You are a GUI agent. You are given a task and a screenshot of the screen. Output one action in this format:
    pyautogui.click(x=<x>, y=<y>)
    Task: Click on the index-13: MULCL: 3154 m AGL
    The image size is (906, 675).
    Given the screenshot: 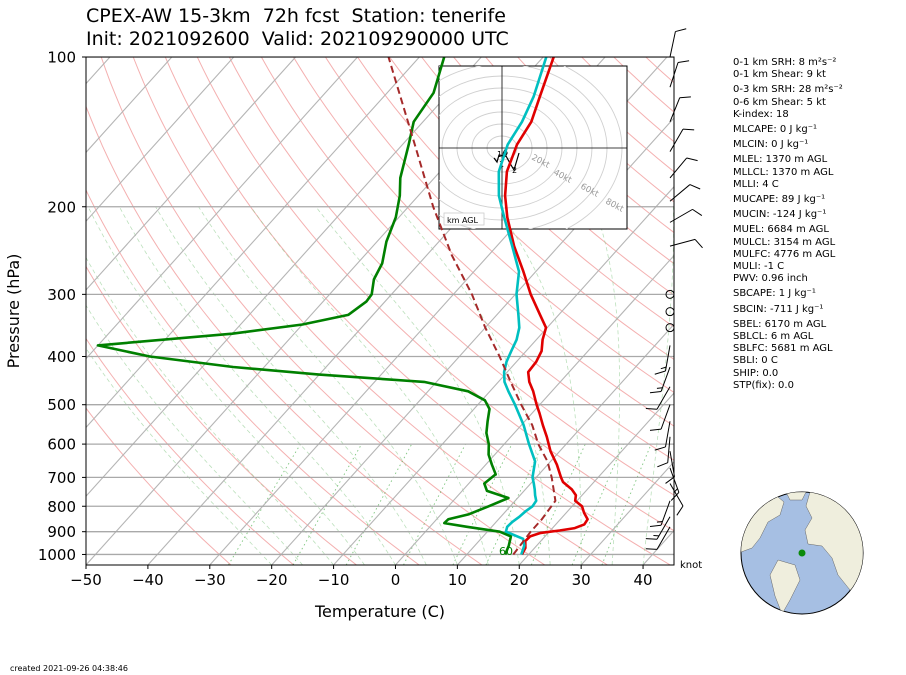 What is the action you would take?
    pyautogui.click(x=784, y=242)
    